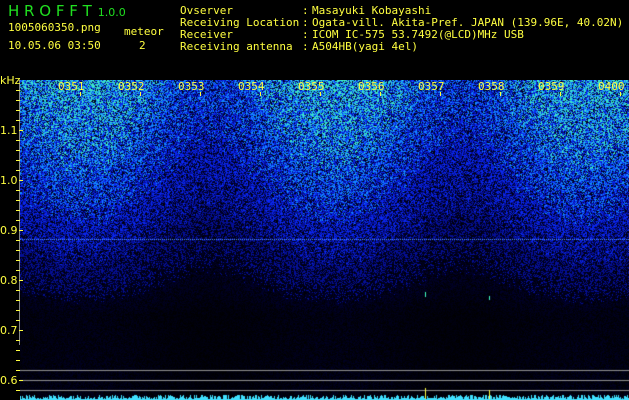  What do you see at coordinates (311, 86) in the screenshot?
I see `time-label: 0355` at bounding box center [311, 86].